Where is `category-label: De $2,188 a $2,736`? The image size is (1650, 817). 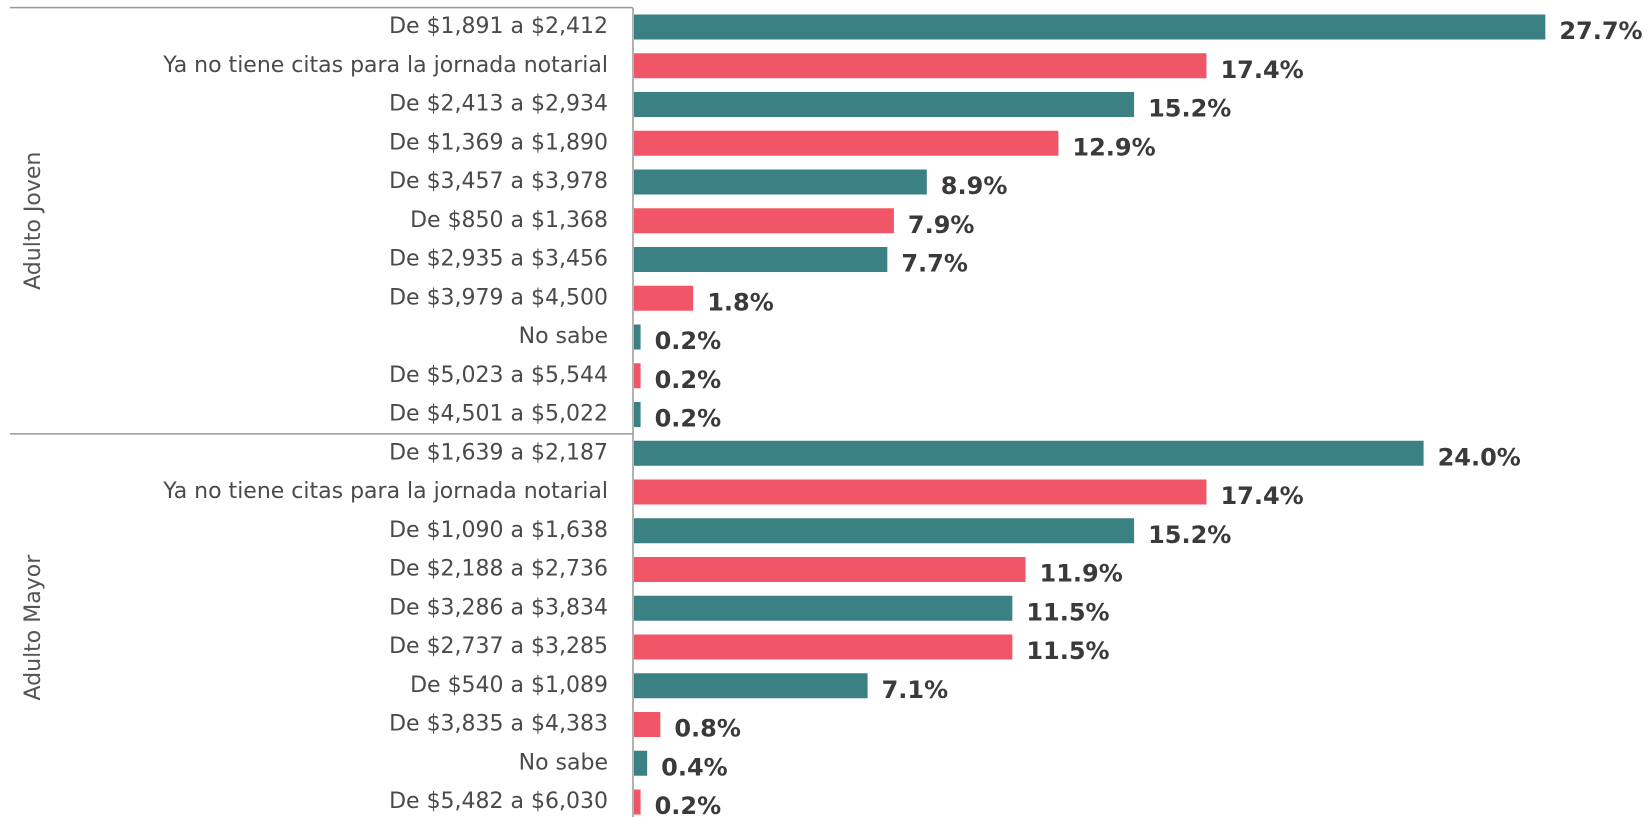
category-label: De $2,188 a $2,736 is located at coordinates (498, 569).